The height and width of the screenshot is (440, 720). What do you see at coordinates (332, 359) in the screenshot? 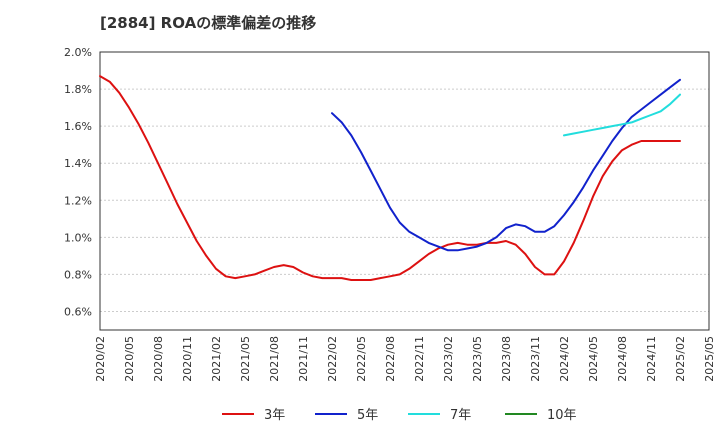
I see `x-tick-label: 2022/02` at bounding box center [332, 359].